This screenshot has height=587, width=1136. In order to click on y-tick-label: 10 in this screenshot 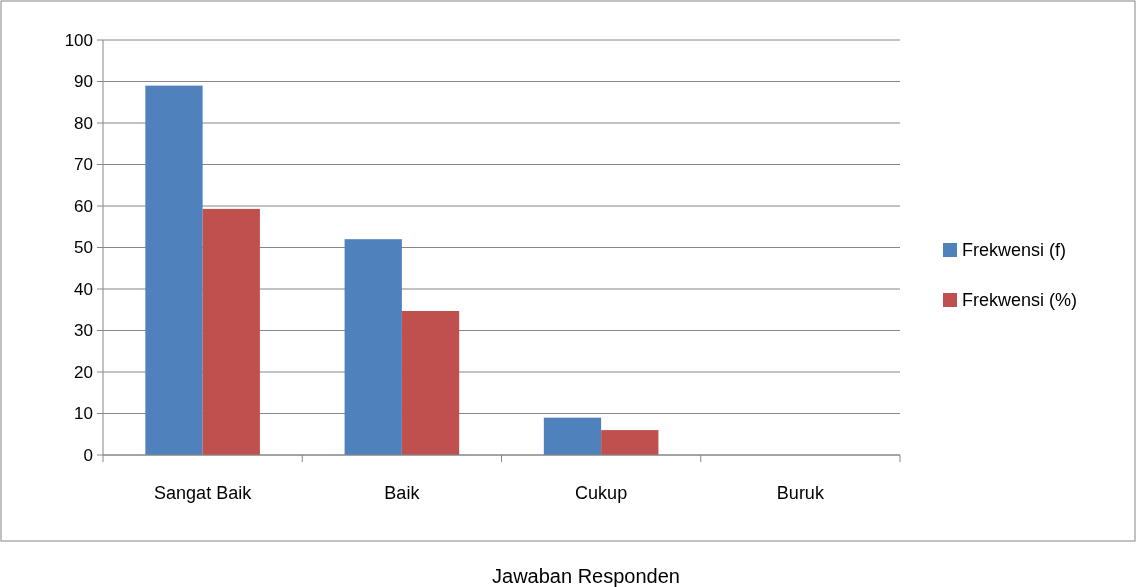, I will do `click(83, 414)`.